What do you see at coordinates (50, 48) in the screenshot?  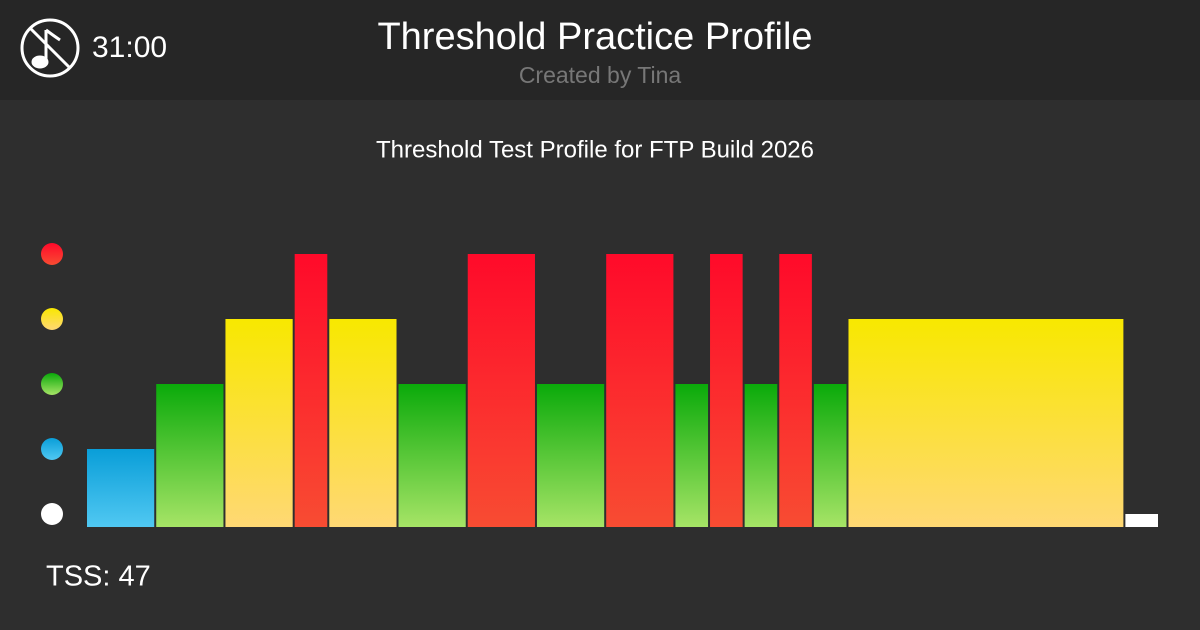 I see `mute-icon` at bounding box center [50, 48].